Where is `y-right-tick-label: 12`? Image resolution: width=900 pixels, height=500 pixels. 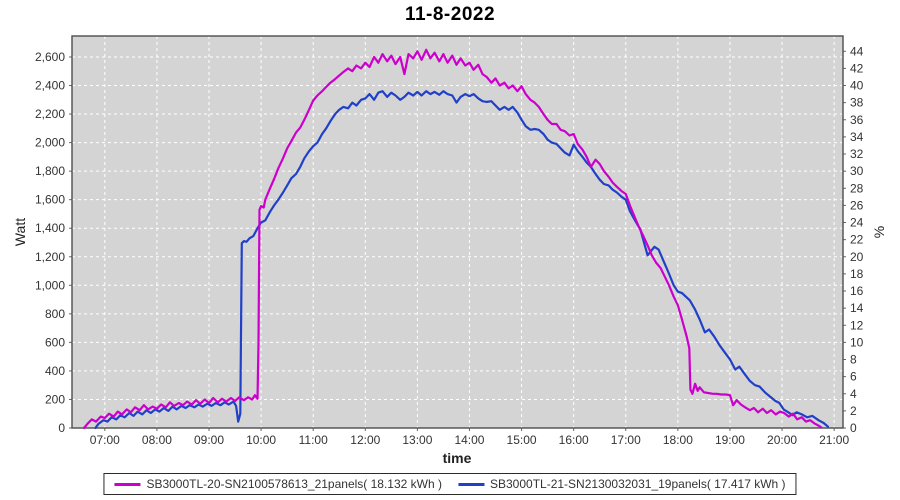 y-right-tick-label: 12 is located at coordinates (857, 325).